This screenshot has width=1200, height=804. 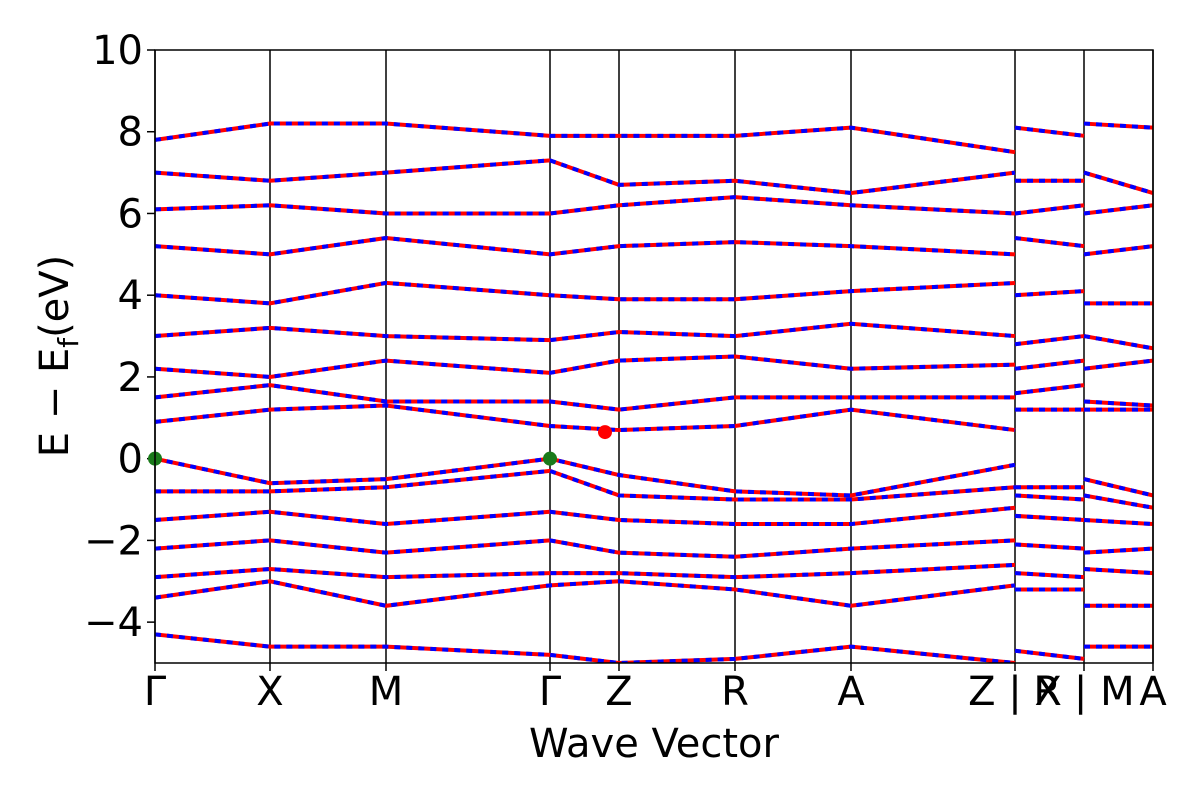 What do you see at coordinates (130, 296) in the screenshot?
I see `y-tick-label: 4` at bounding box center [130, 296].